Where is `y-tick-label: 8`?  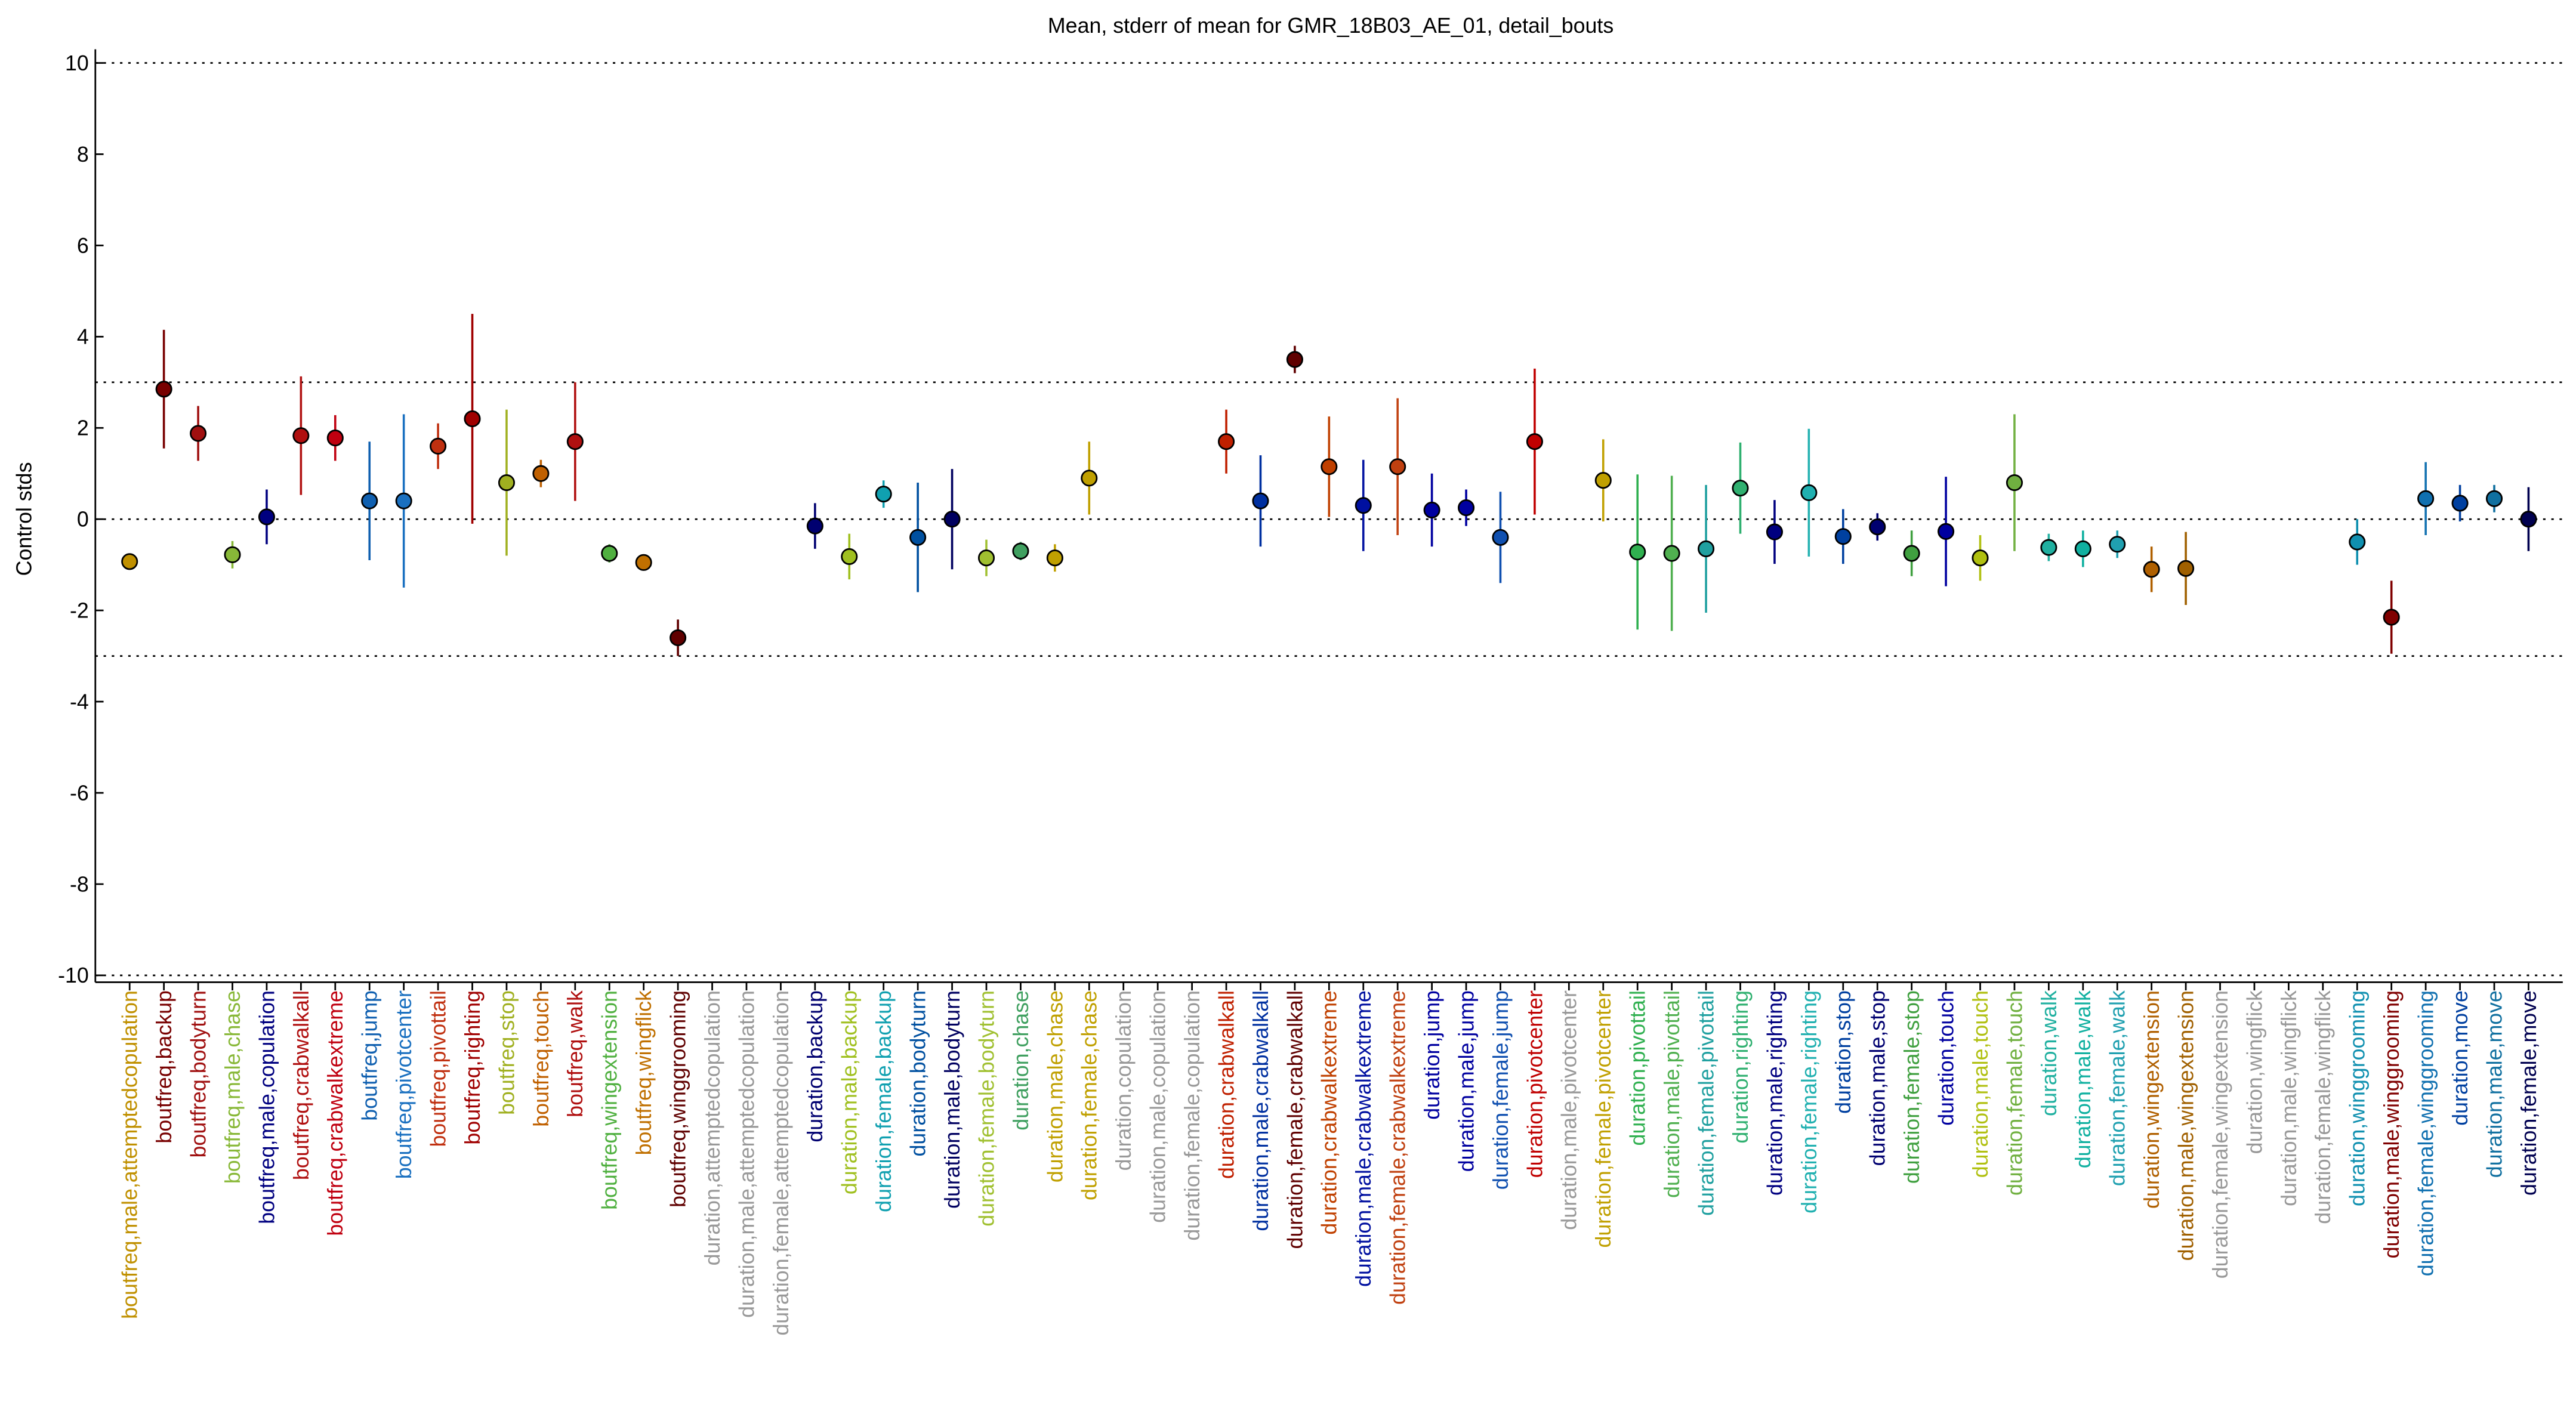 y-tick-label: 8 is located at coordinates (83, 155).